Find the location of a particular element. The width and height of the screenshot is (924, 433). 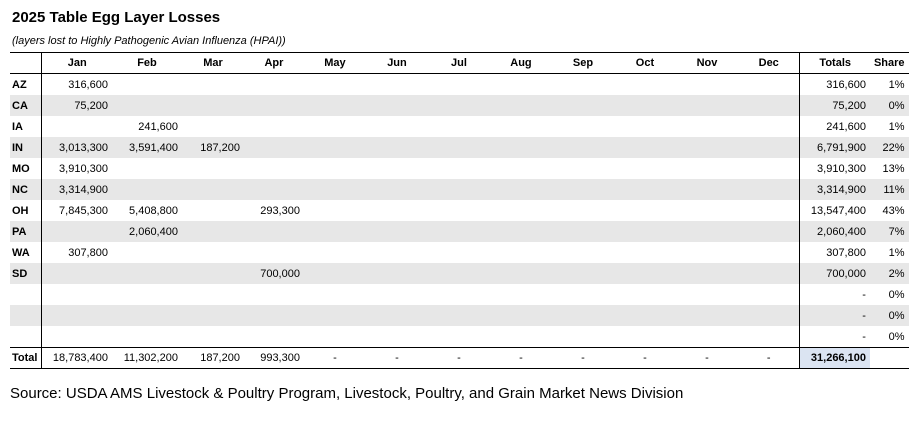

month-value-cell: 5,408,800 is located at coordinates (153, 210).